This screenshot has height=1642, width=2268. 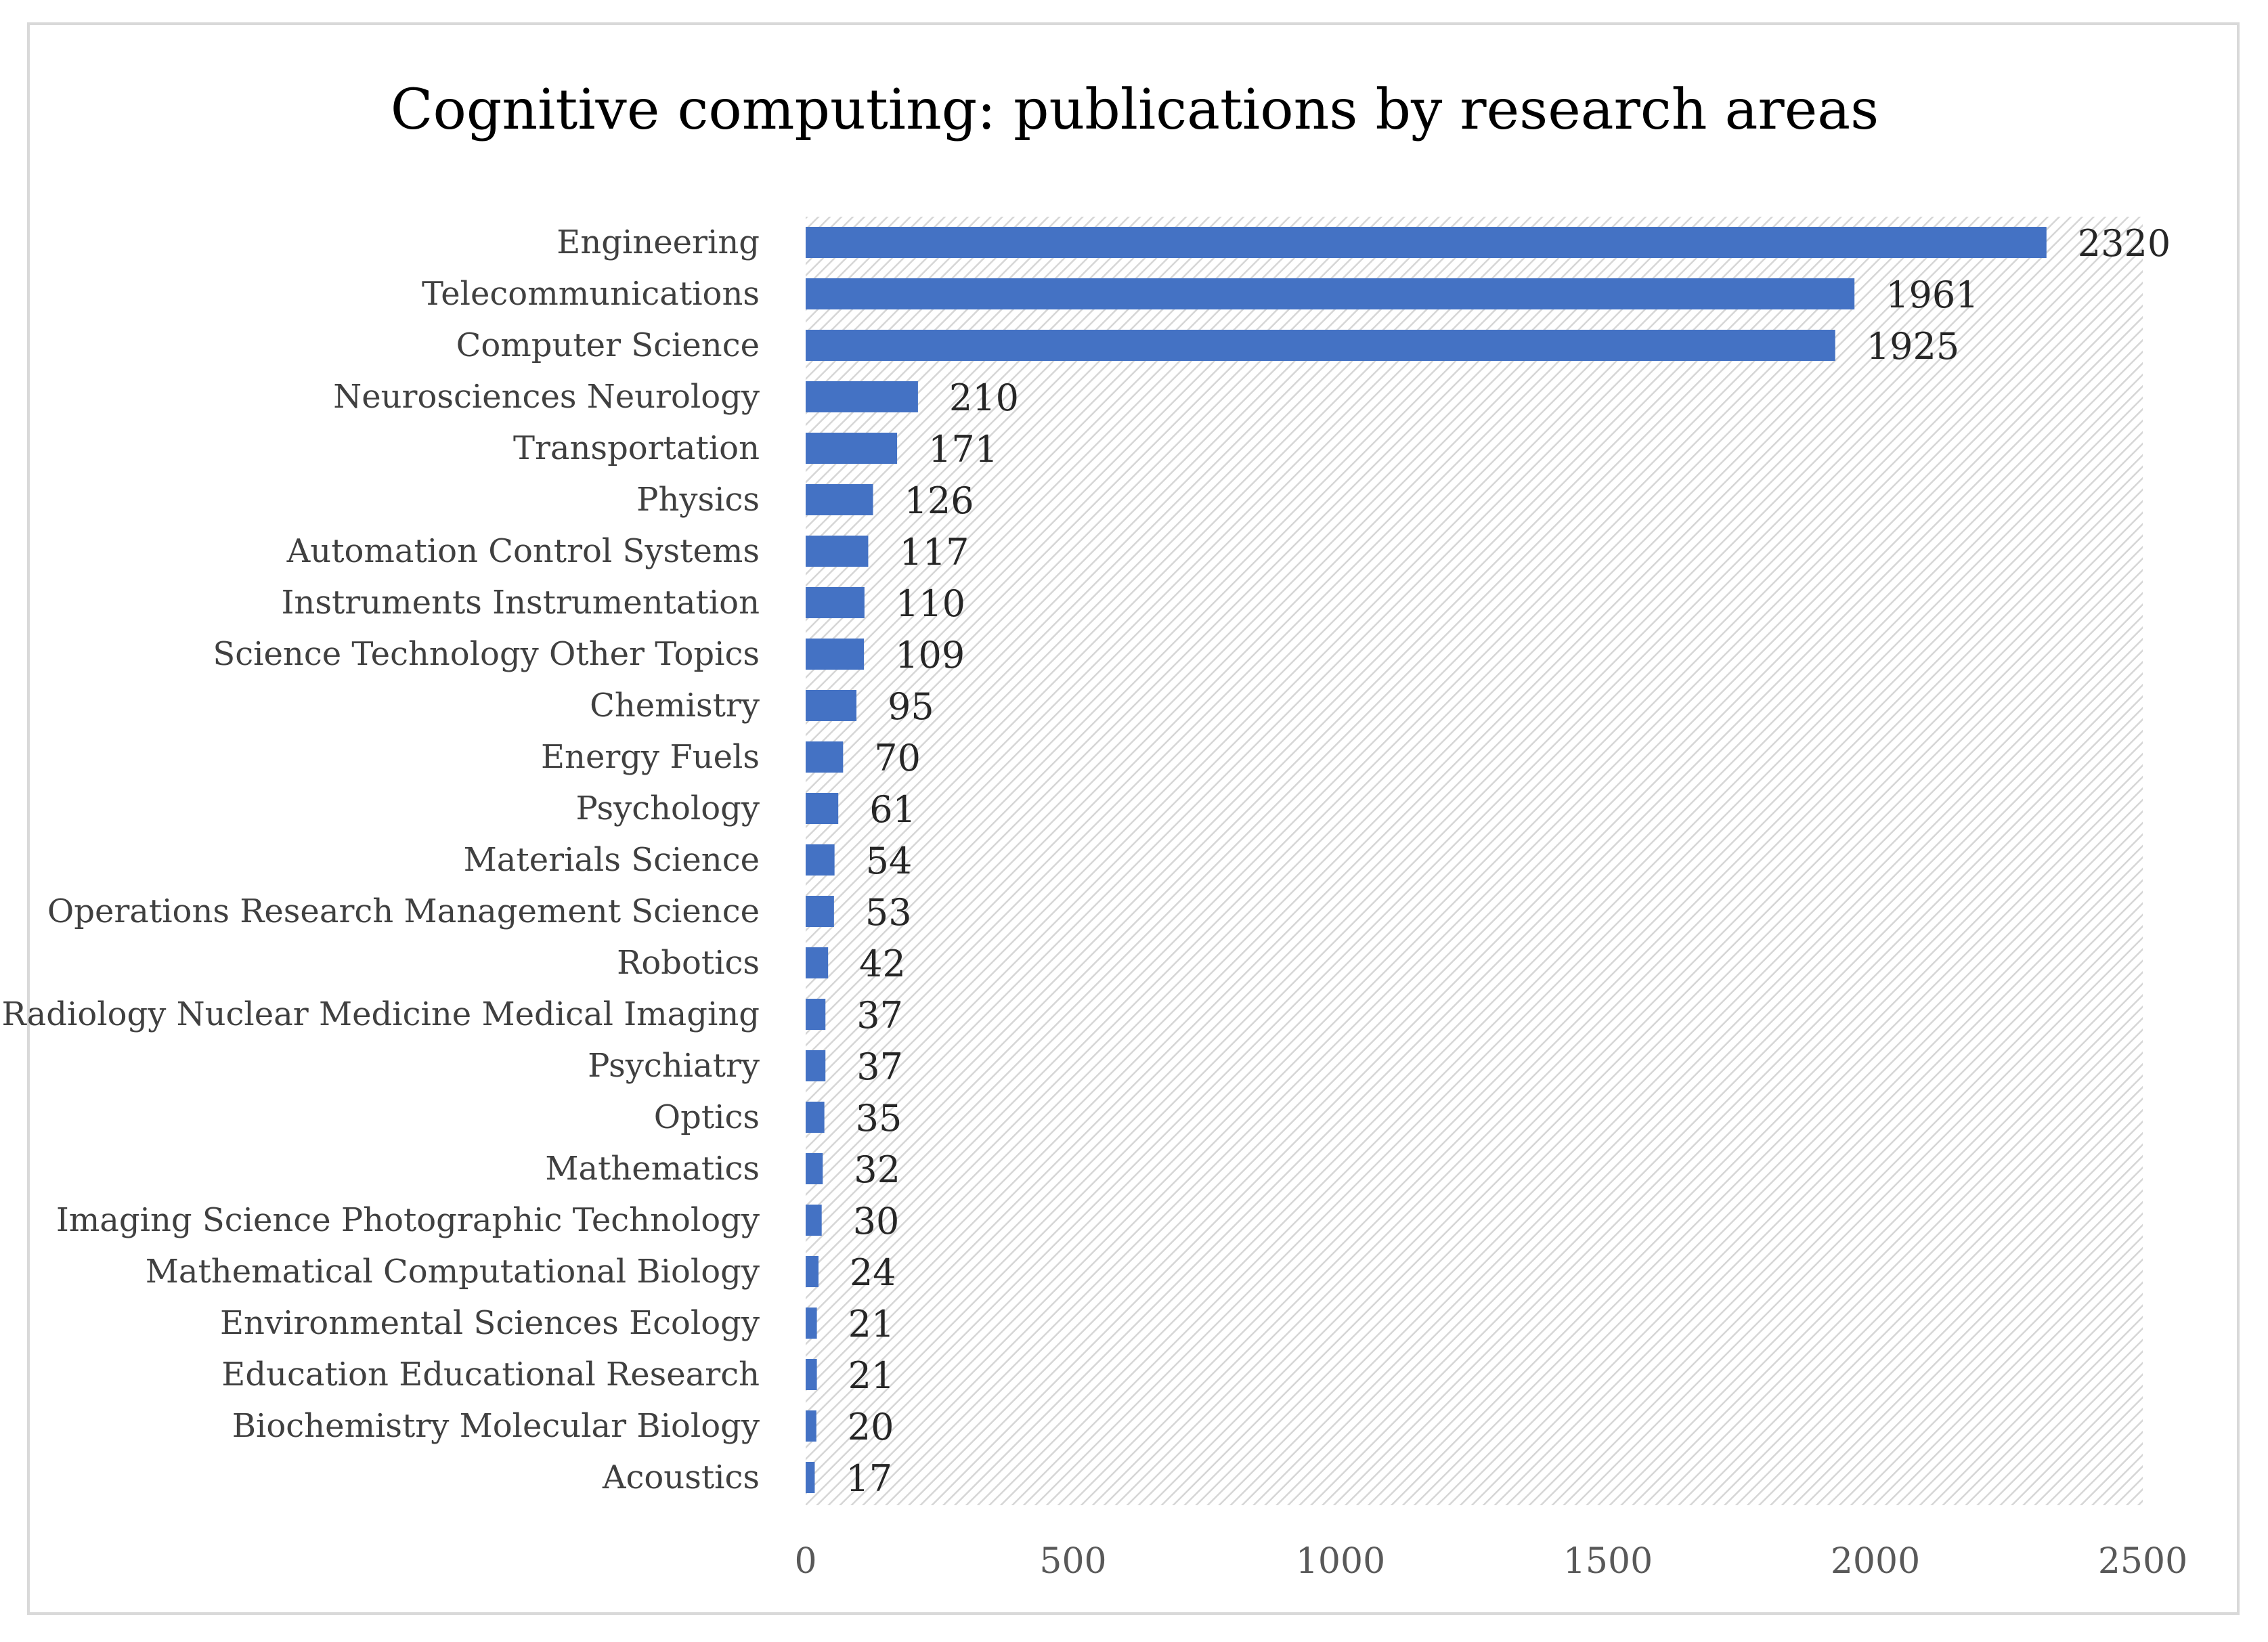 What do you see at coordinates (1932, 295) in the screenshot?
I see `data-label: 1961` at bounding box center [1932, 295].